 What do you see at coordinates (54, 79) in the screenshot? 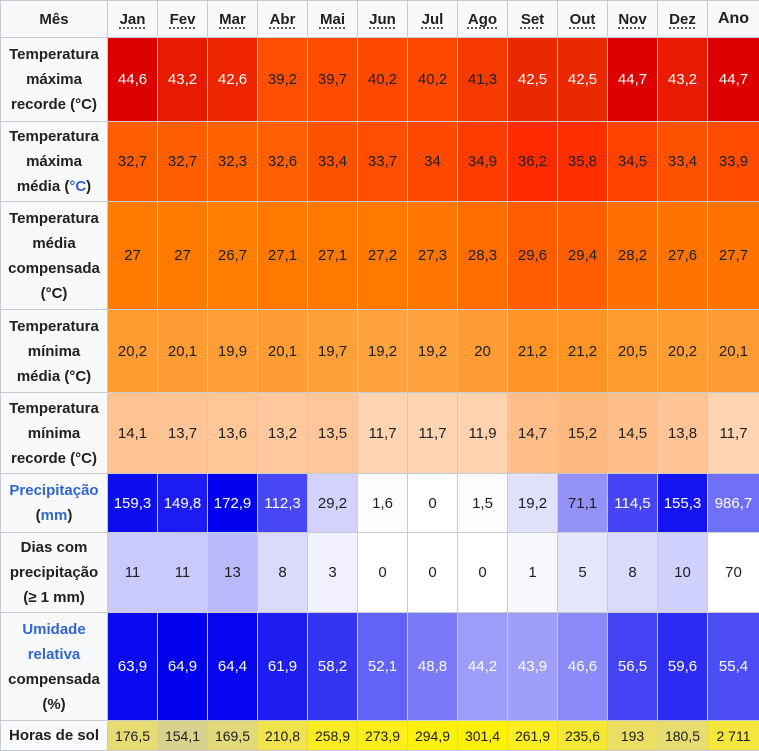
I see `row-label-text: máxima` at bounding box center [54, 79].